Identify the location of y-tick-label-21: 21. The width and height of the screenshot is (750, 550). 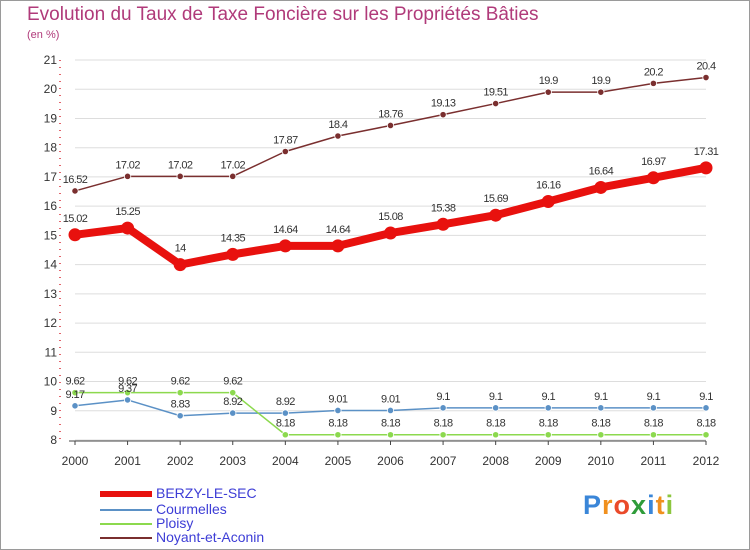
(51, 60).